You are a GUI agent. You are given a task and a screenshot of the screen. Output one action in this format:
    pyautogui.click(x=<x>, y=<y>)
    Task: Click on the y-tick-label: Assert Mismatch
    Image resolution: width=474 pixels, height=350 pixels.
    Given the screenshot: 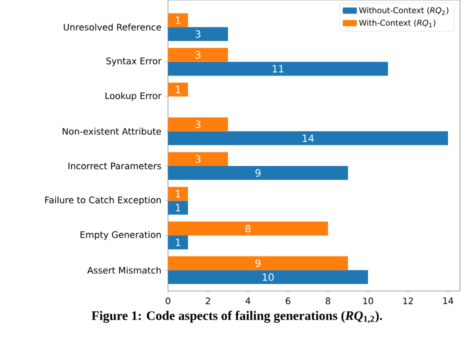 What is the action you would take?
    pyautogui.click(x=124, y=270)
    